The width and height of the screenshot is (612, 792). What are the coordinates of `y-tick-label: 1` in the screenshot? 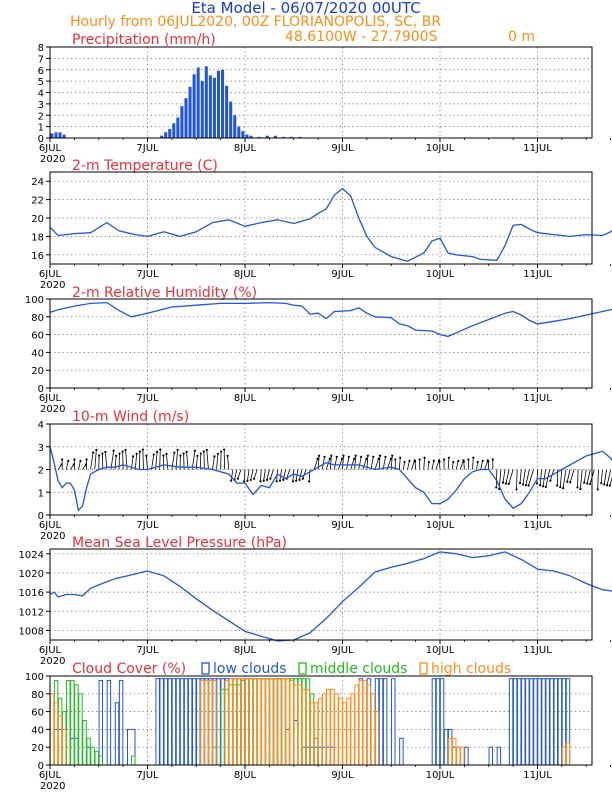 It's located at (41, 493).